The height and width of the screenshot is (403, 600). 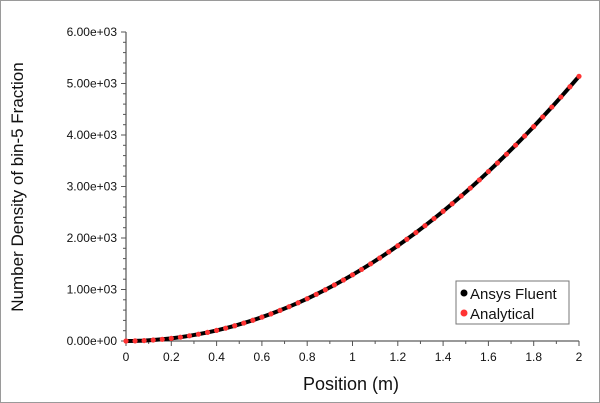 What do you see at coordinates (352, 357) in the screenshot?
I see `x-tick-label: 1` at bounding box center [352, 357].